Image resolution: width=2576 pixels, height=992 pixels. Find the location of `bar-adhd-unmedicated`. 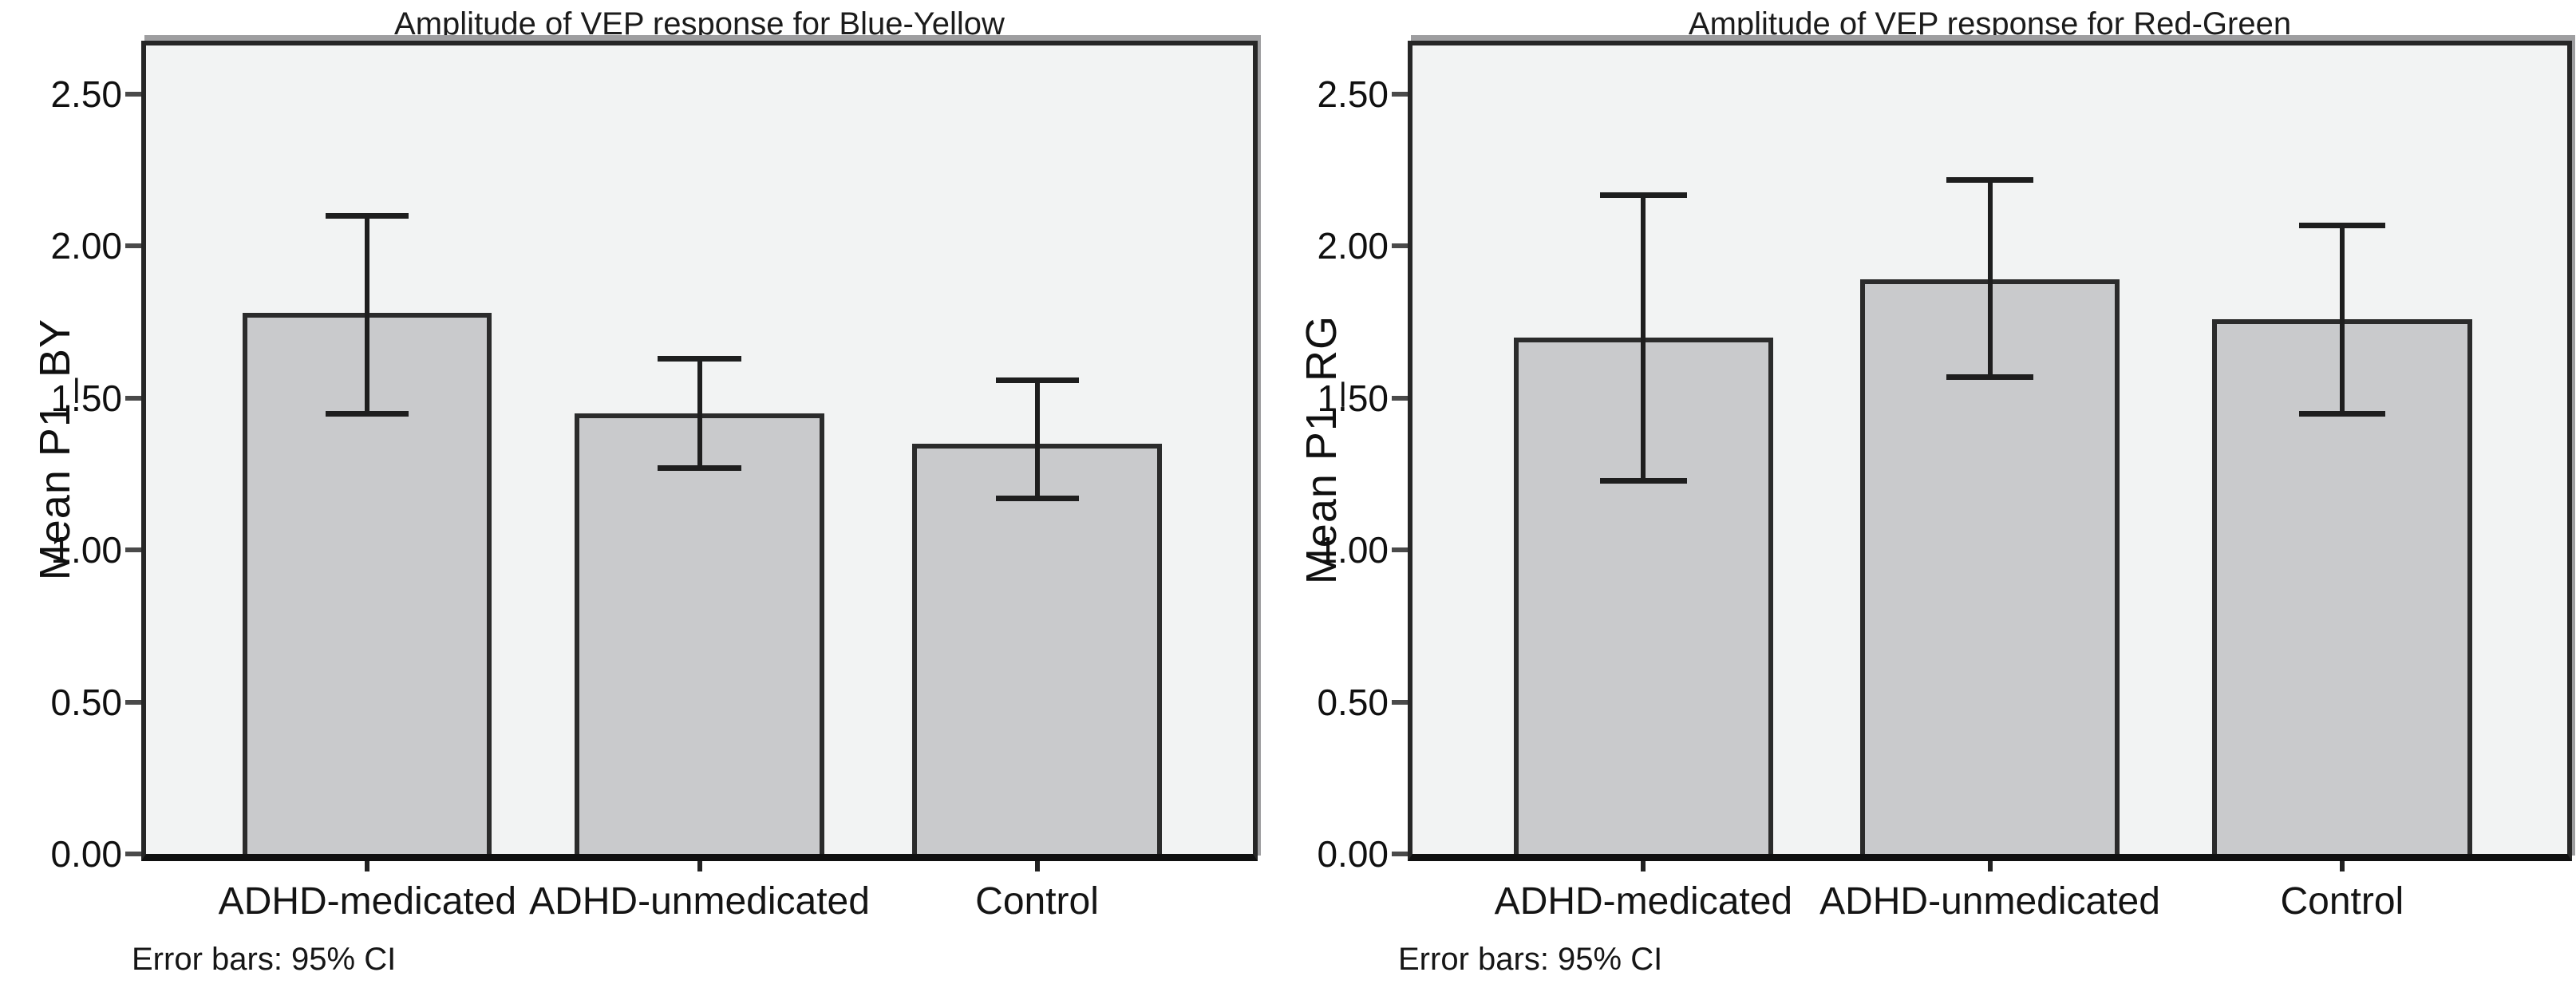

bar-adhd-unmedicated is located at coordinates (699, 633).